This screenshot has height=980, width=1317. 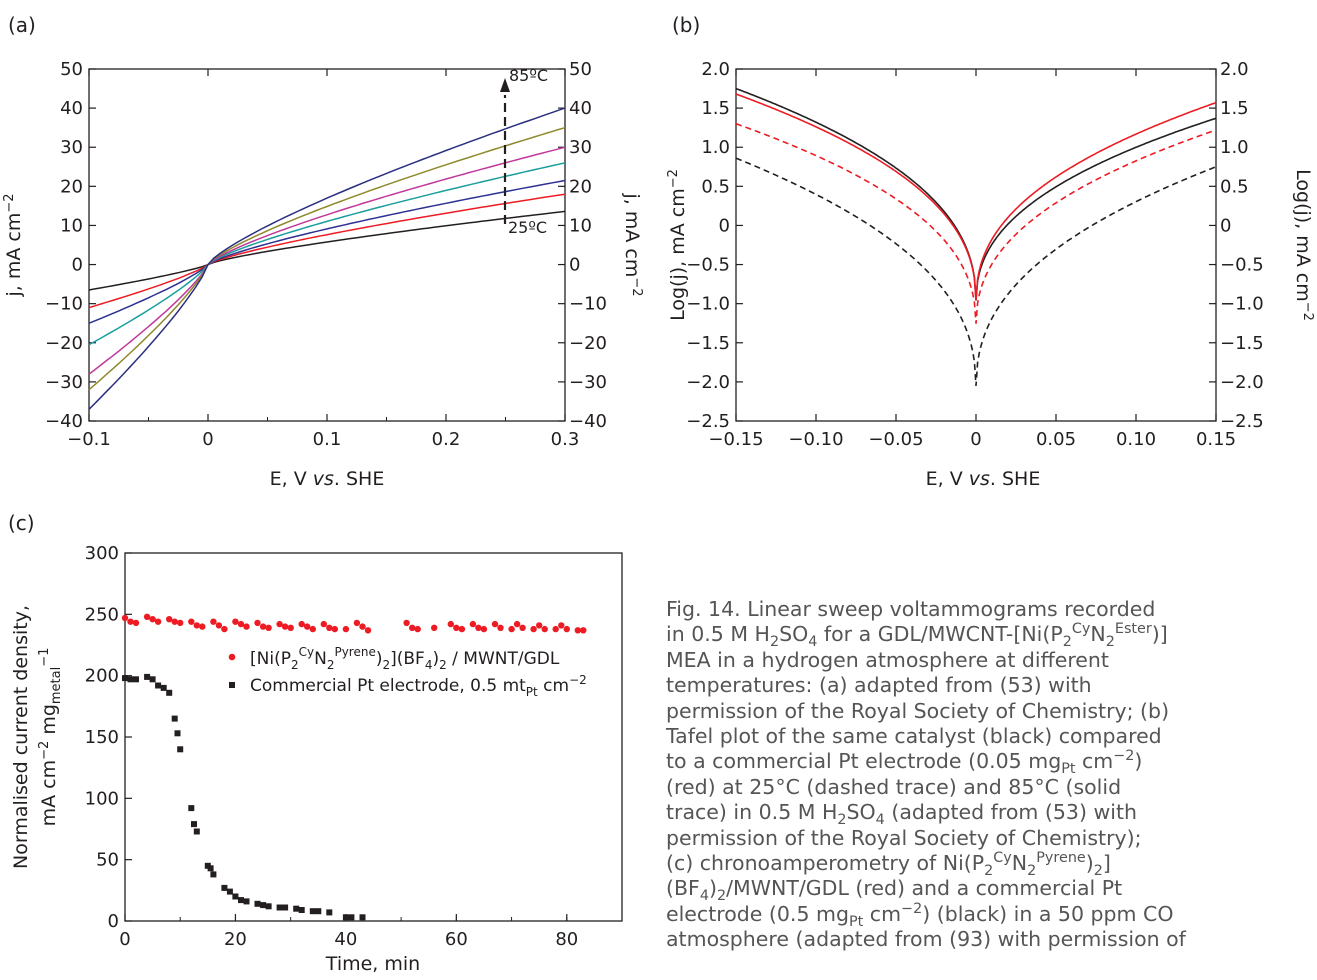 What do you see at coordinates (1303, 245) in the screenshot?
I see `y-axis-label-right-b: Log(j), mA cm−2` at bounding box center [1303, 245].